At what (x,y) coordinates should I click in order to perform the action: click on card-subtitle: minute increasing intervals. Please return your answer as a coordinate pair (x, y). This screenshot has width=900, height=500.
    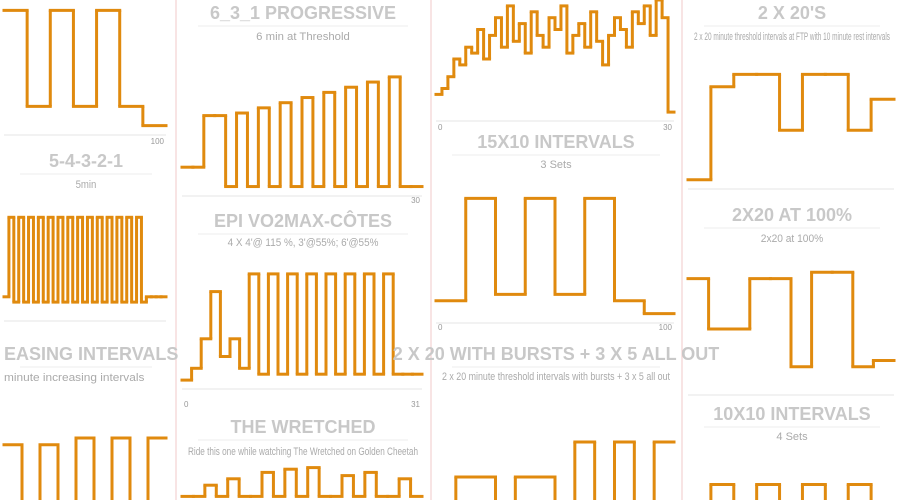
    Looking at the image, I should click on (74, 378).